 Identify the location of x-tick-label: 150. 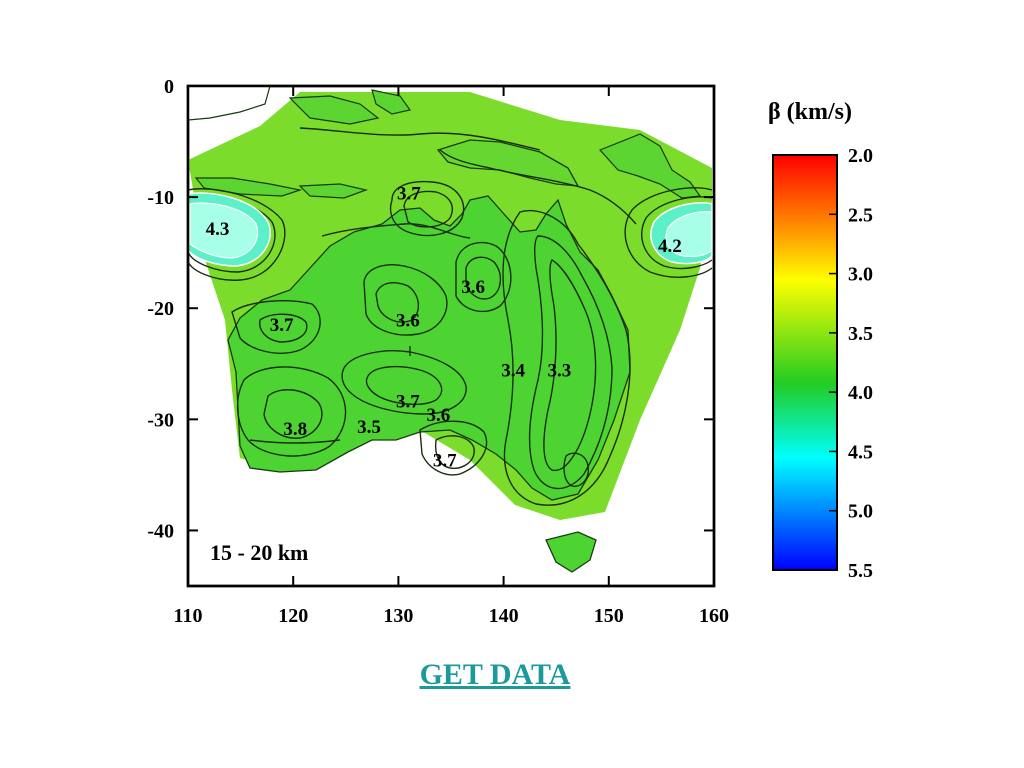
(609, 616).